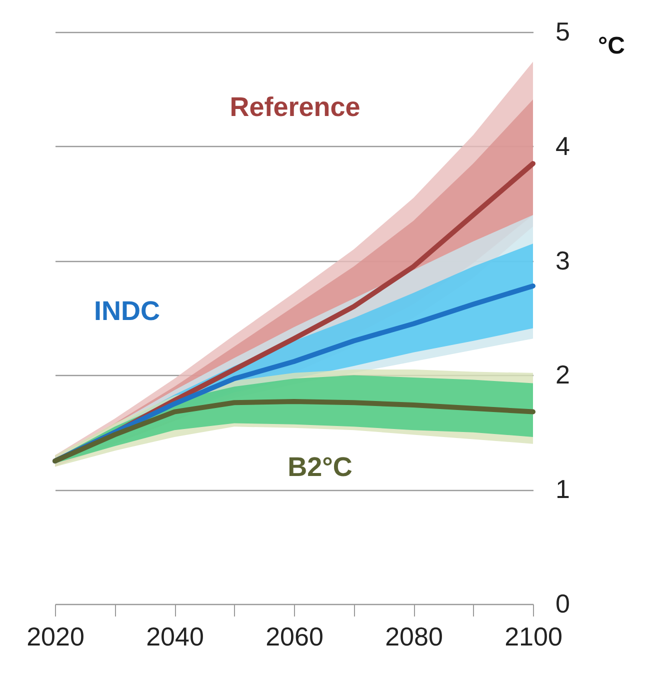  I want to click on y-axis-title: °C, so click(611, 46).